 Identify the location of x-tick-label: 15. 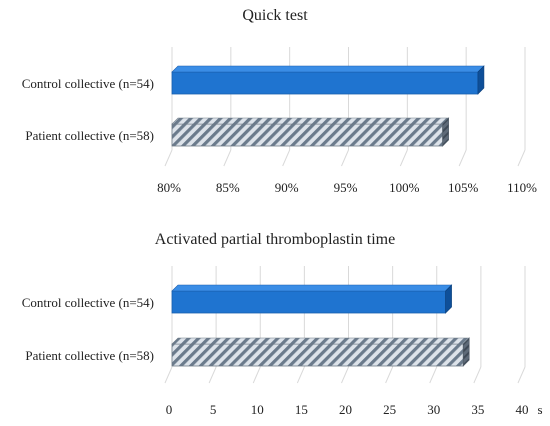
(301, 409).